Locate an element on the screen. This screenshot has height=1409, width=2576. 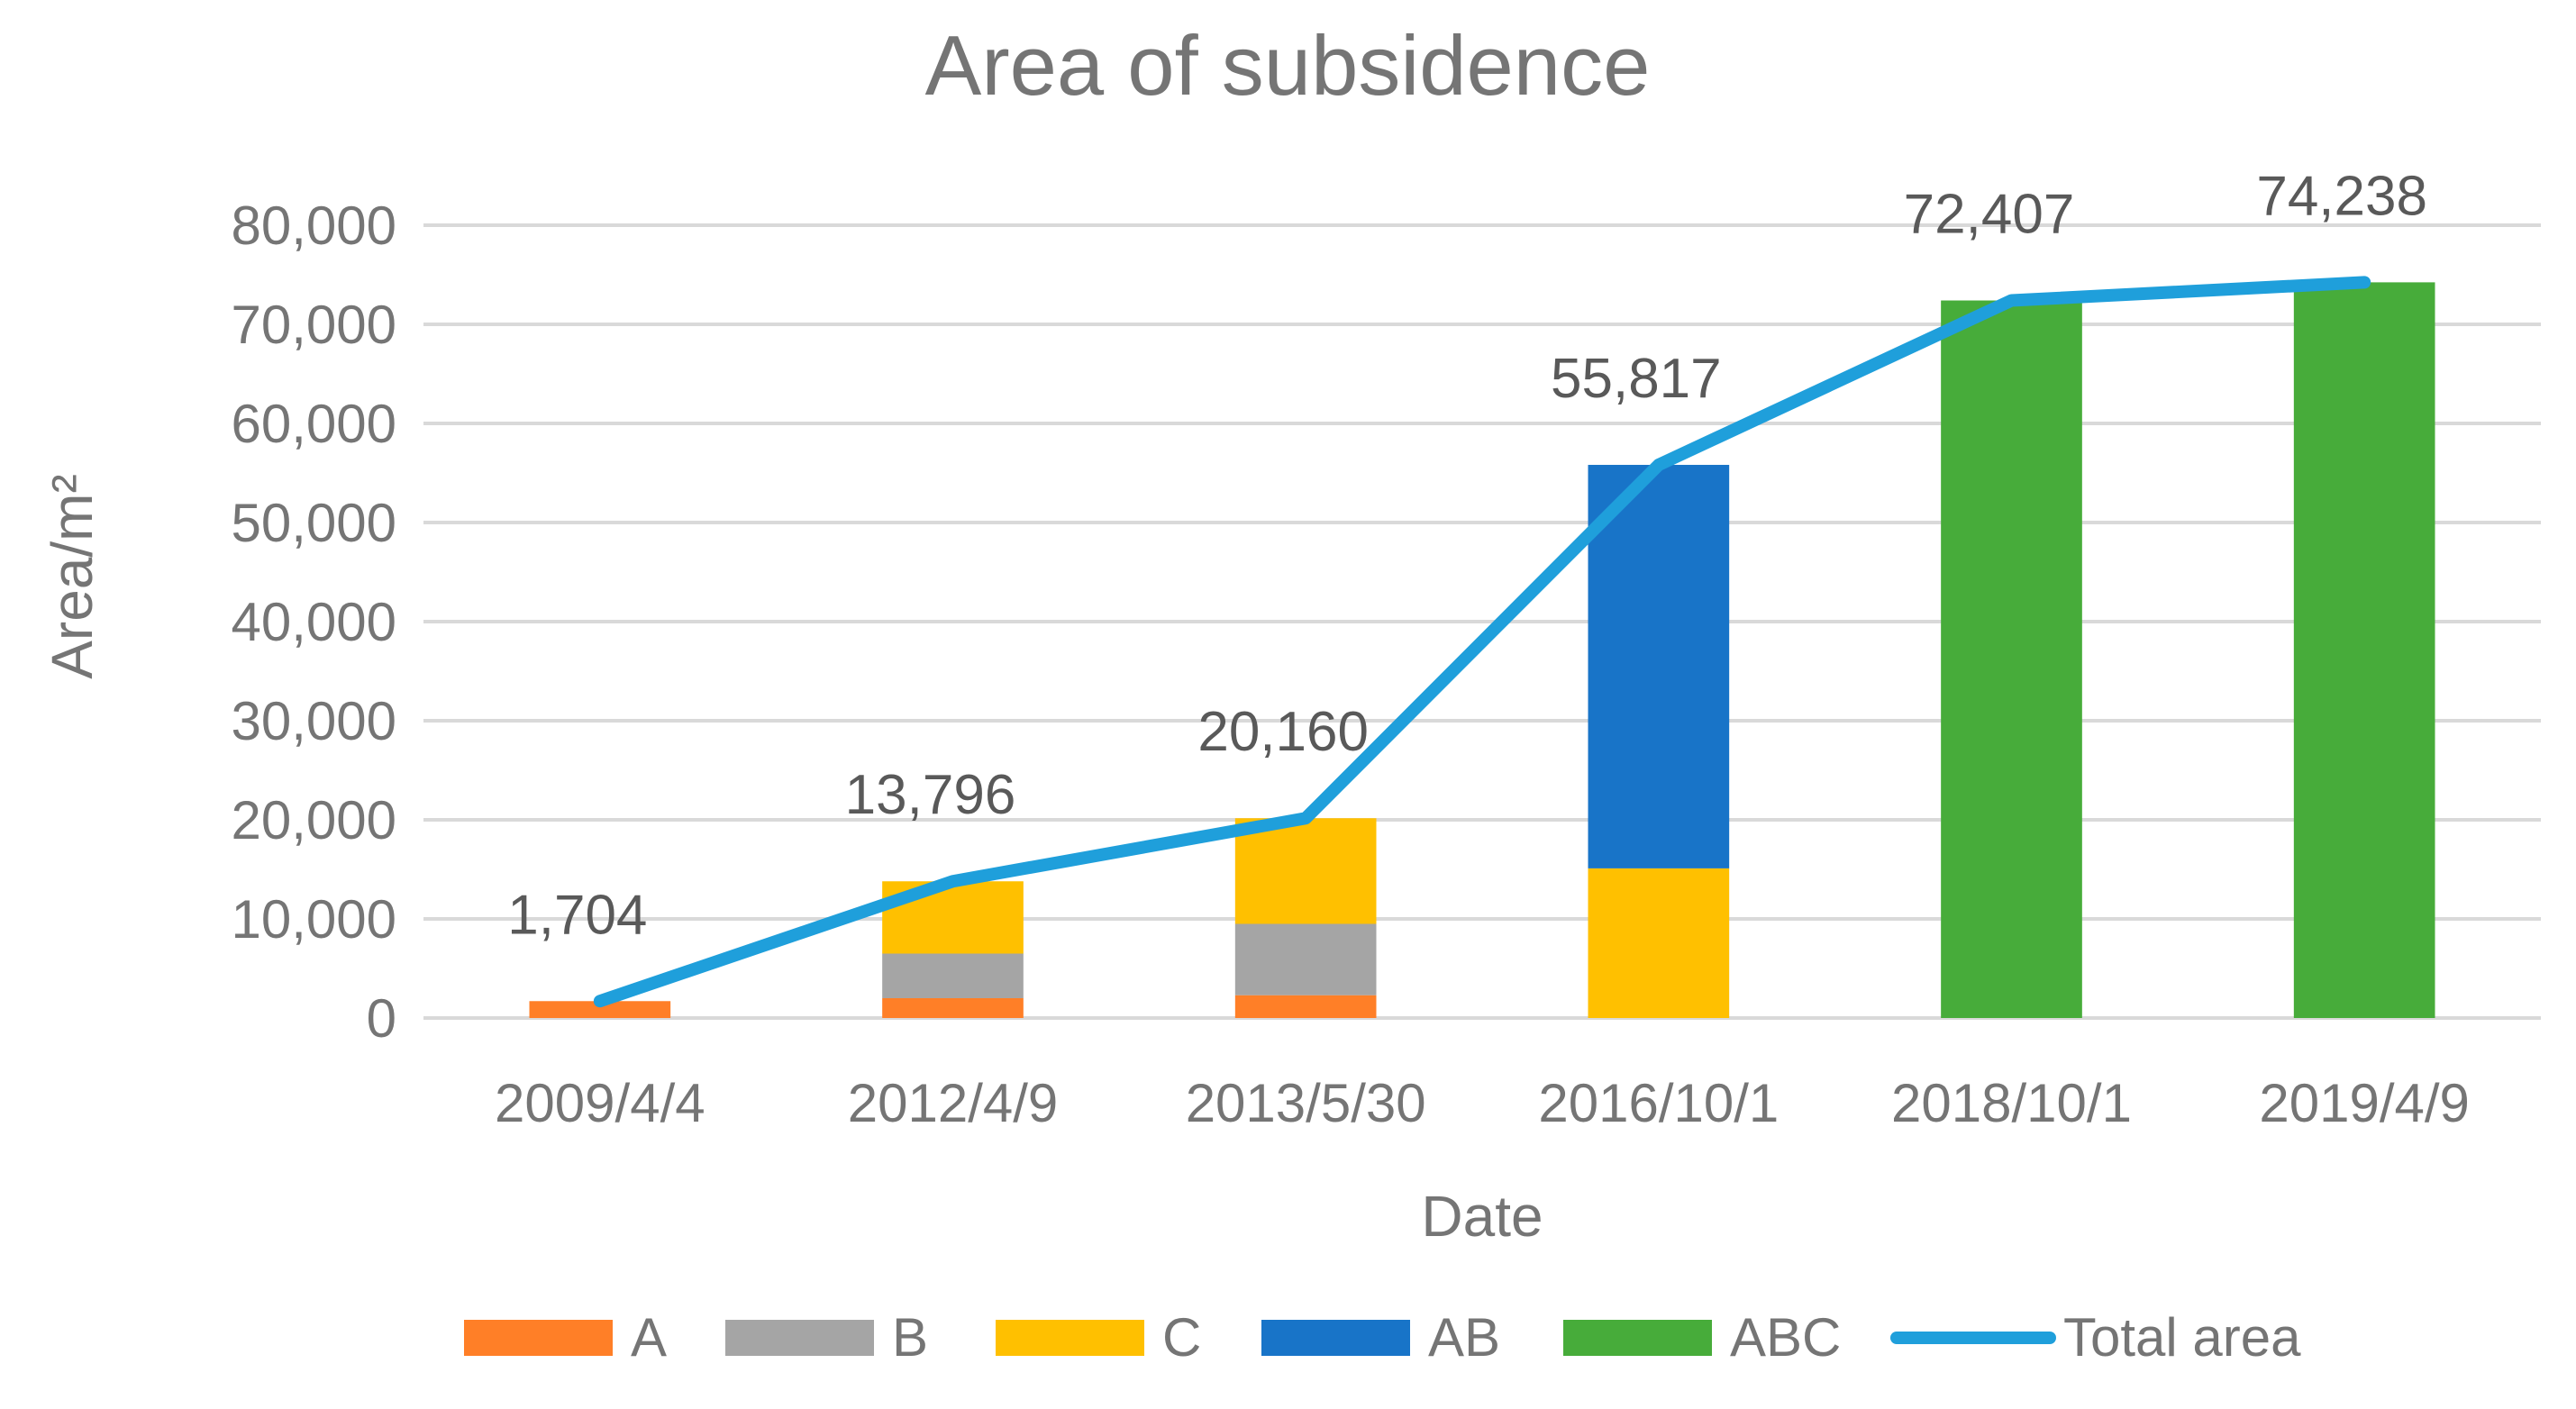
y-tick-label: 60,000 is located at coordinates (313, 424).